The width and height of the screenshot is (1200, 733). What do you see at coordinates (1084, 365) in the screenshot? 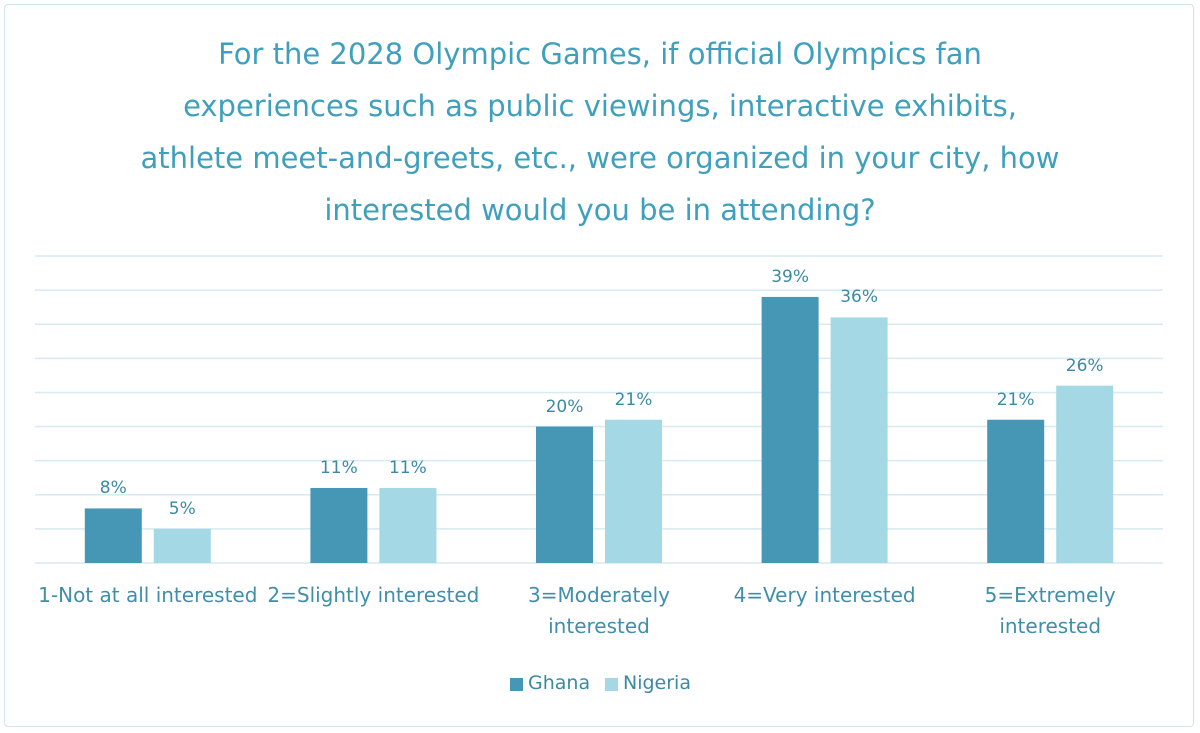
I see `value-label: 26%` at bounding box center [1084, 365].